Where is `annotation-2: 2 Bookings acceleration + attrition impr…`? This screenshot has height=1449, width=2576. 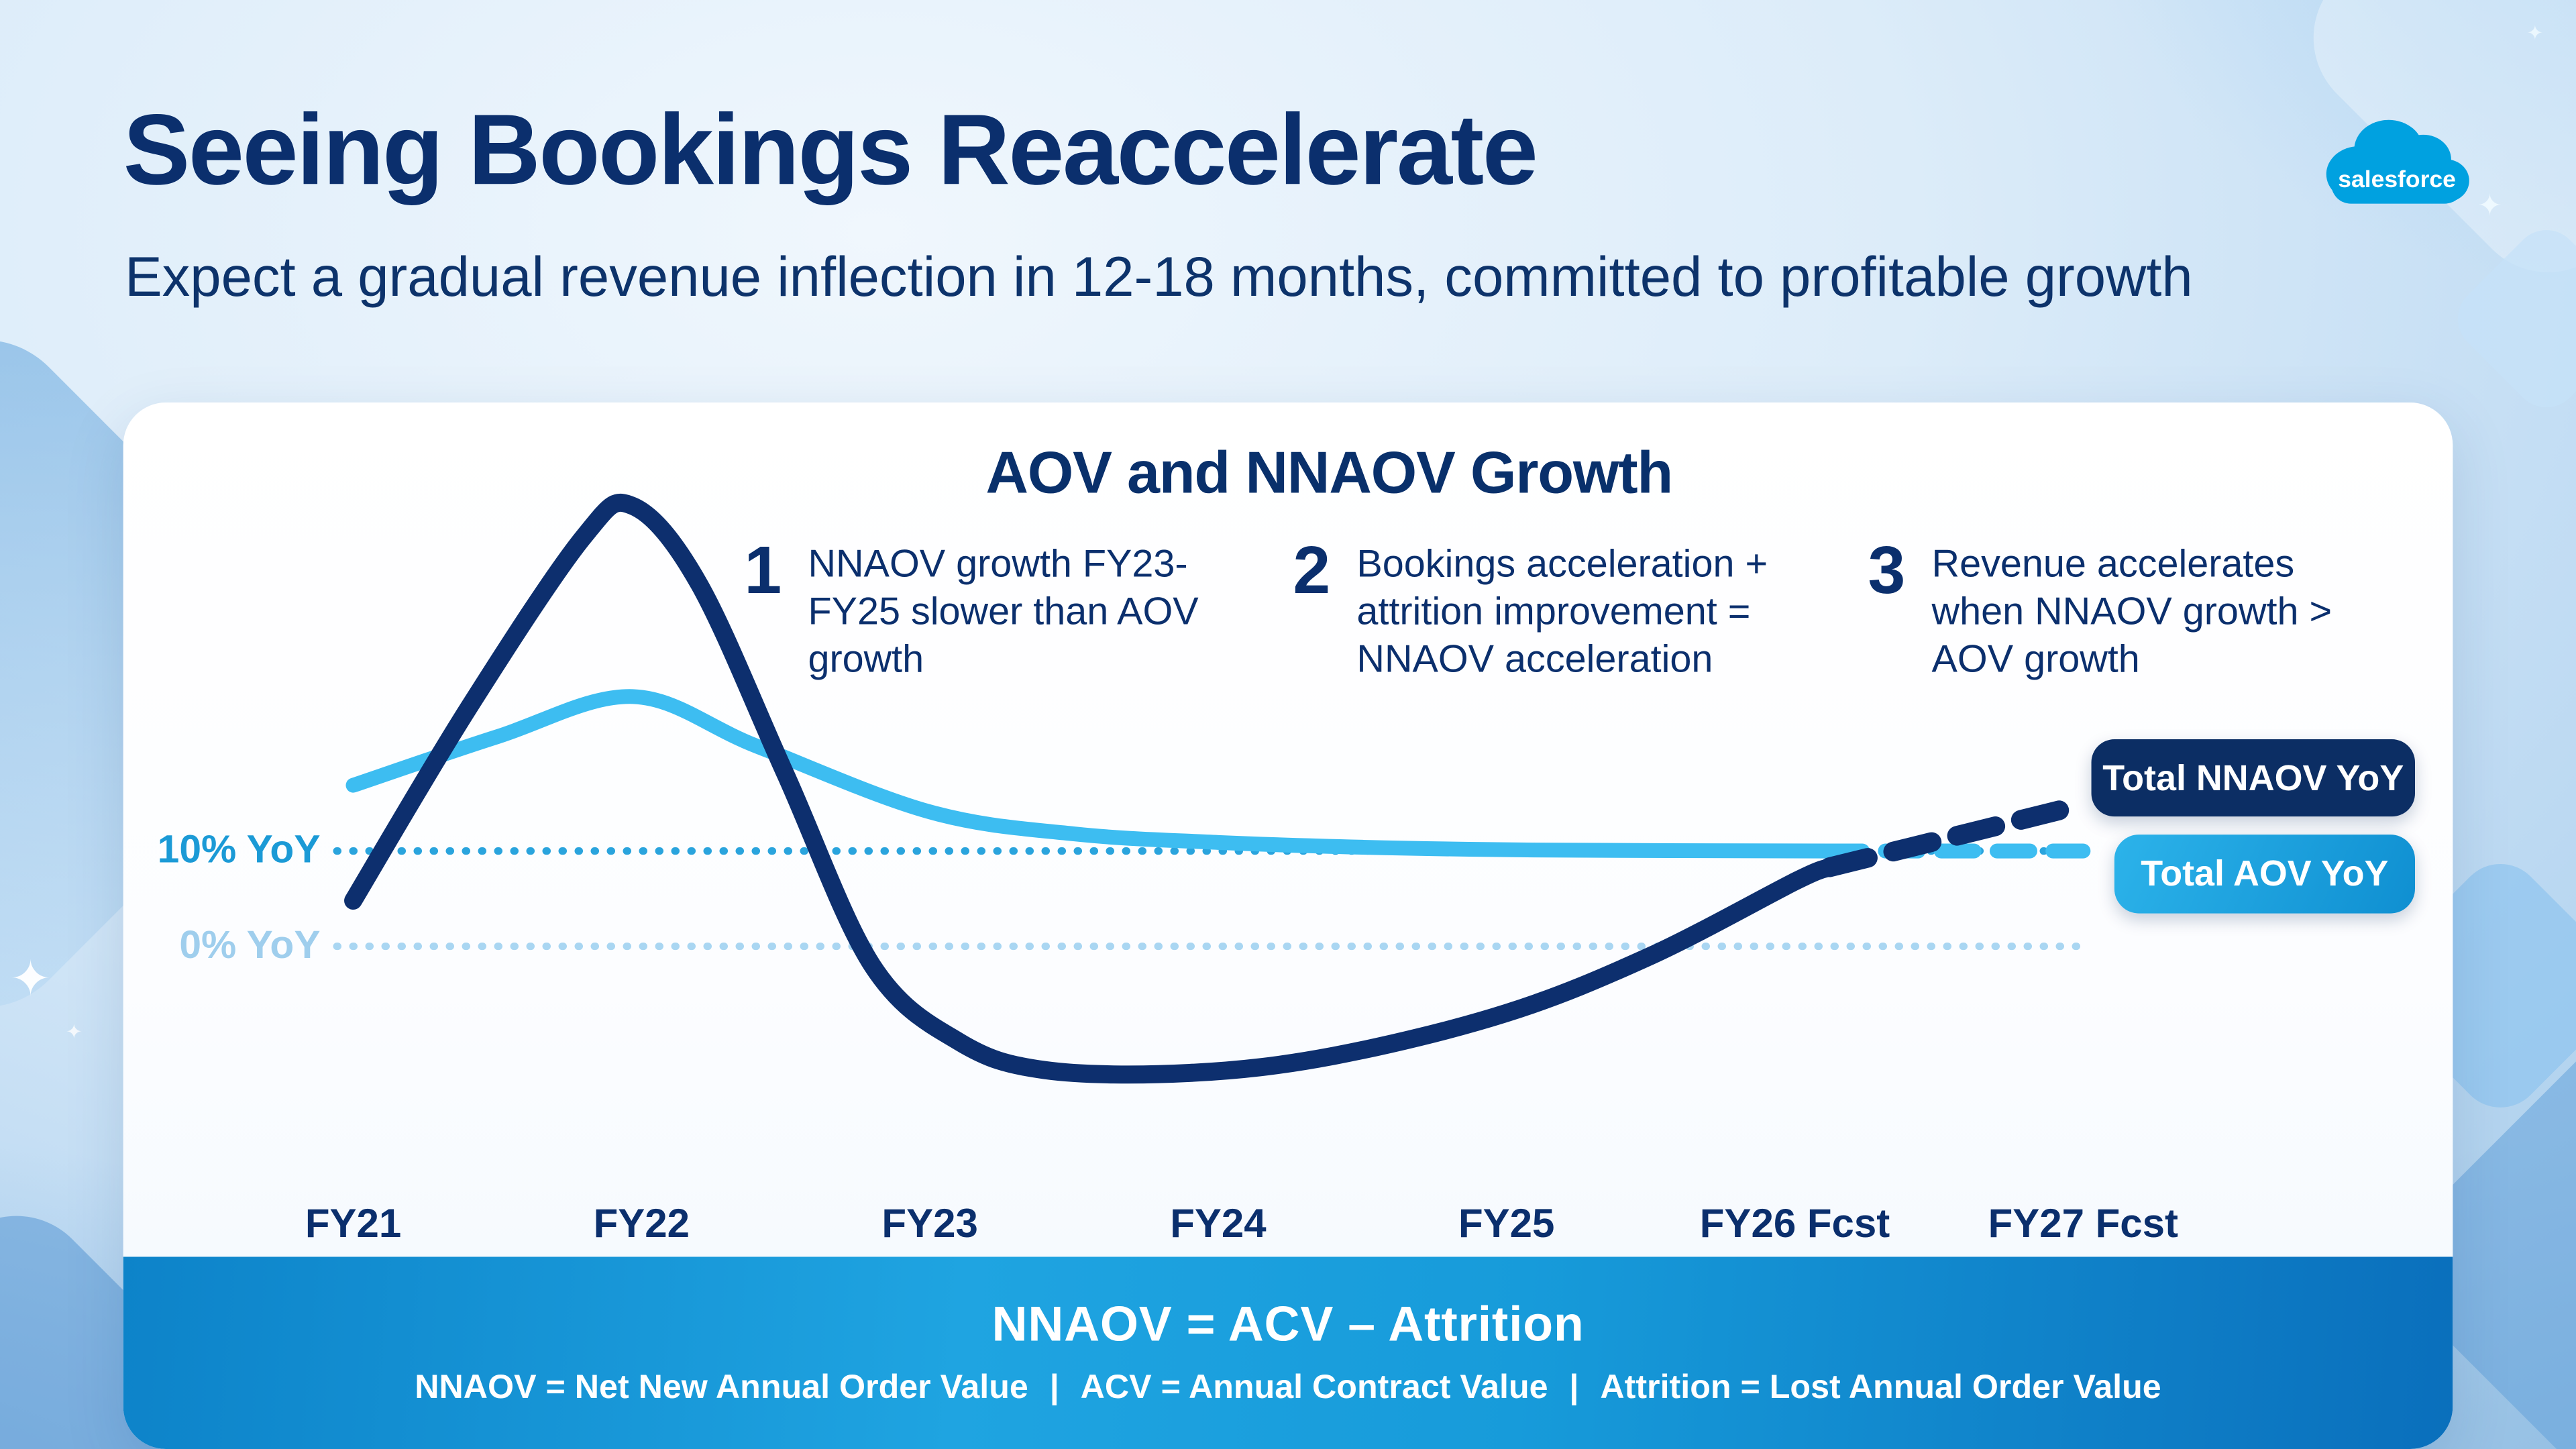 annotation-2: 2 Bookings acceleration + attrition impr… is located at coordinates (1544, 610).